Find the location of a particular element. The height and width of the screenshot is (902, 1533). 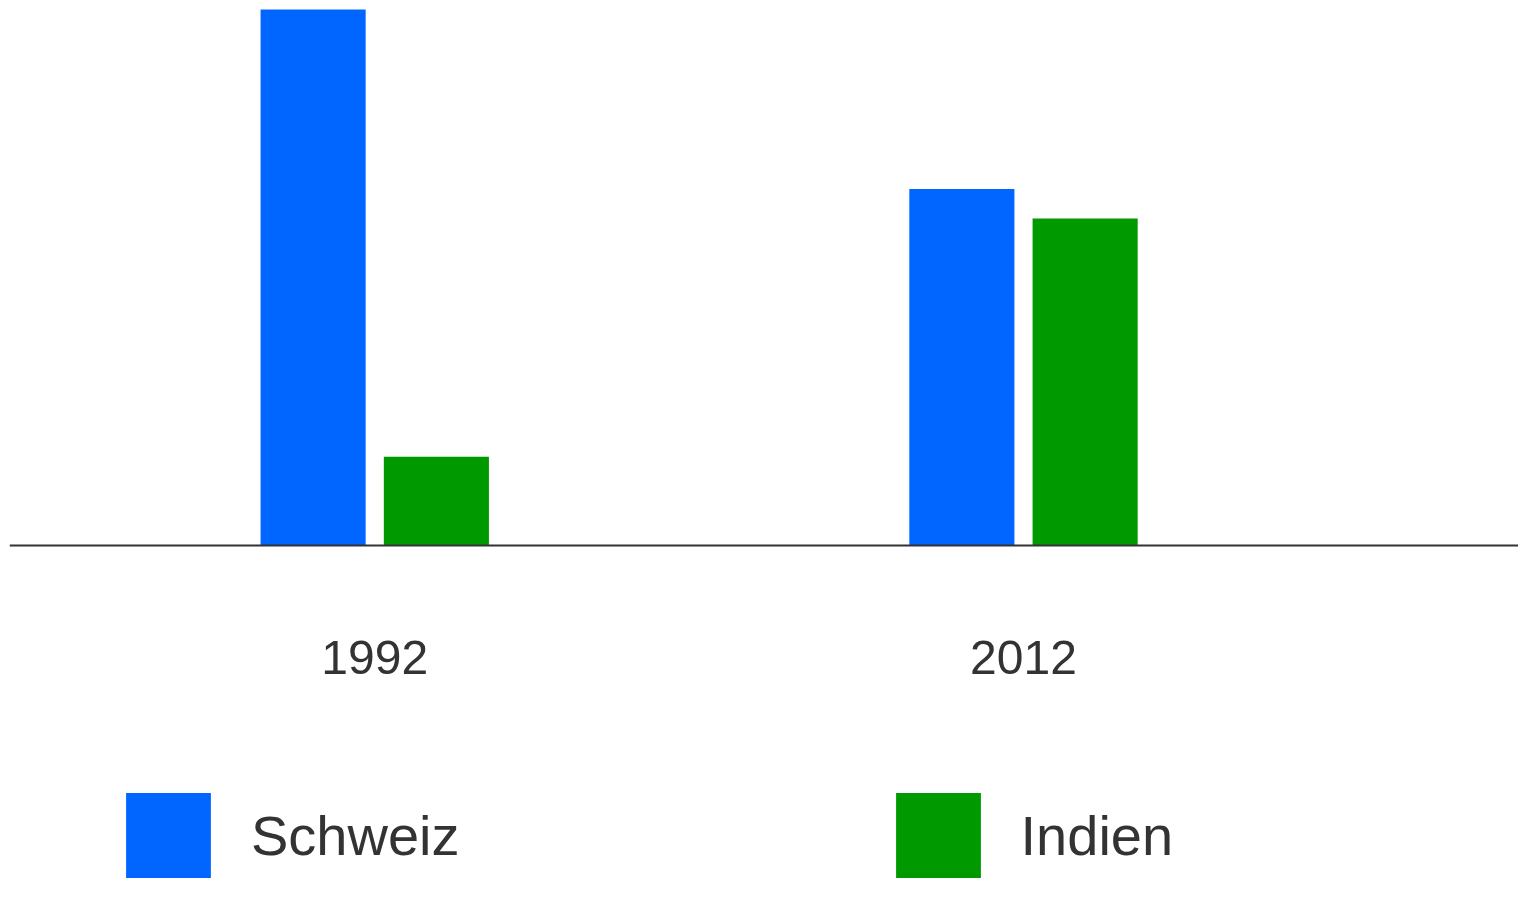

x-tick-label: 1992 is located at coordinates (375, 658).